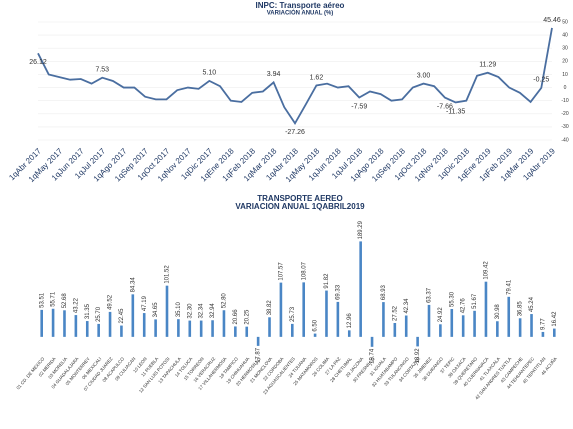 This screenshot has height=429, width=573. Describe the element at coordinates (509, 287) in the screenshot. I see `value-label: 79.41` at that location.